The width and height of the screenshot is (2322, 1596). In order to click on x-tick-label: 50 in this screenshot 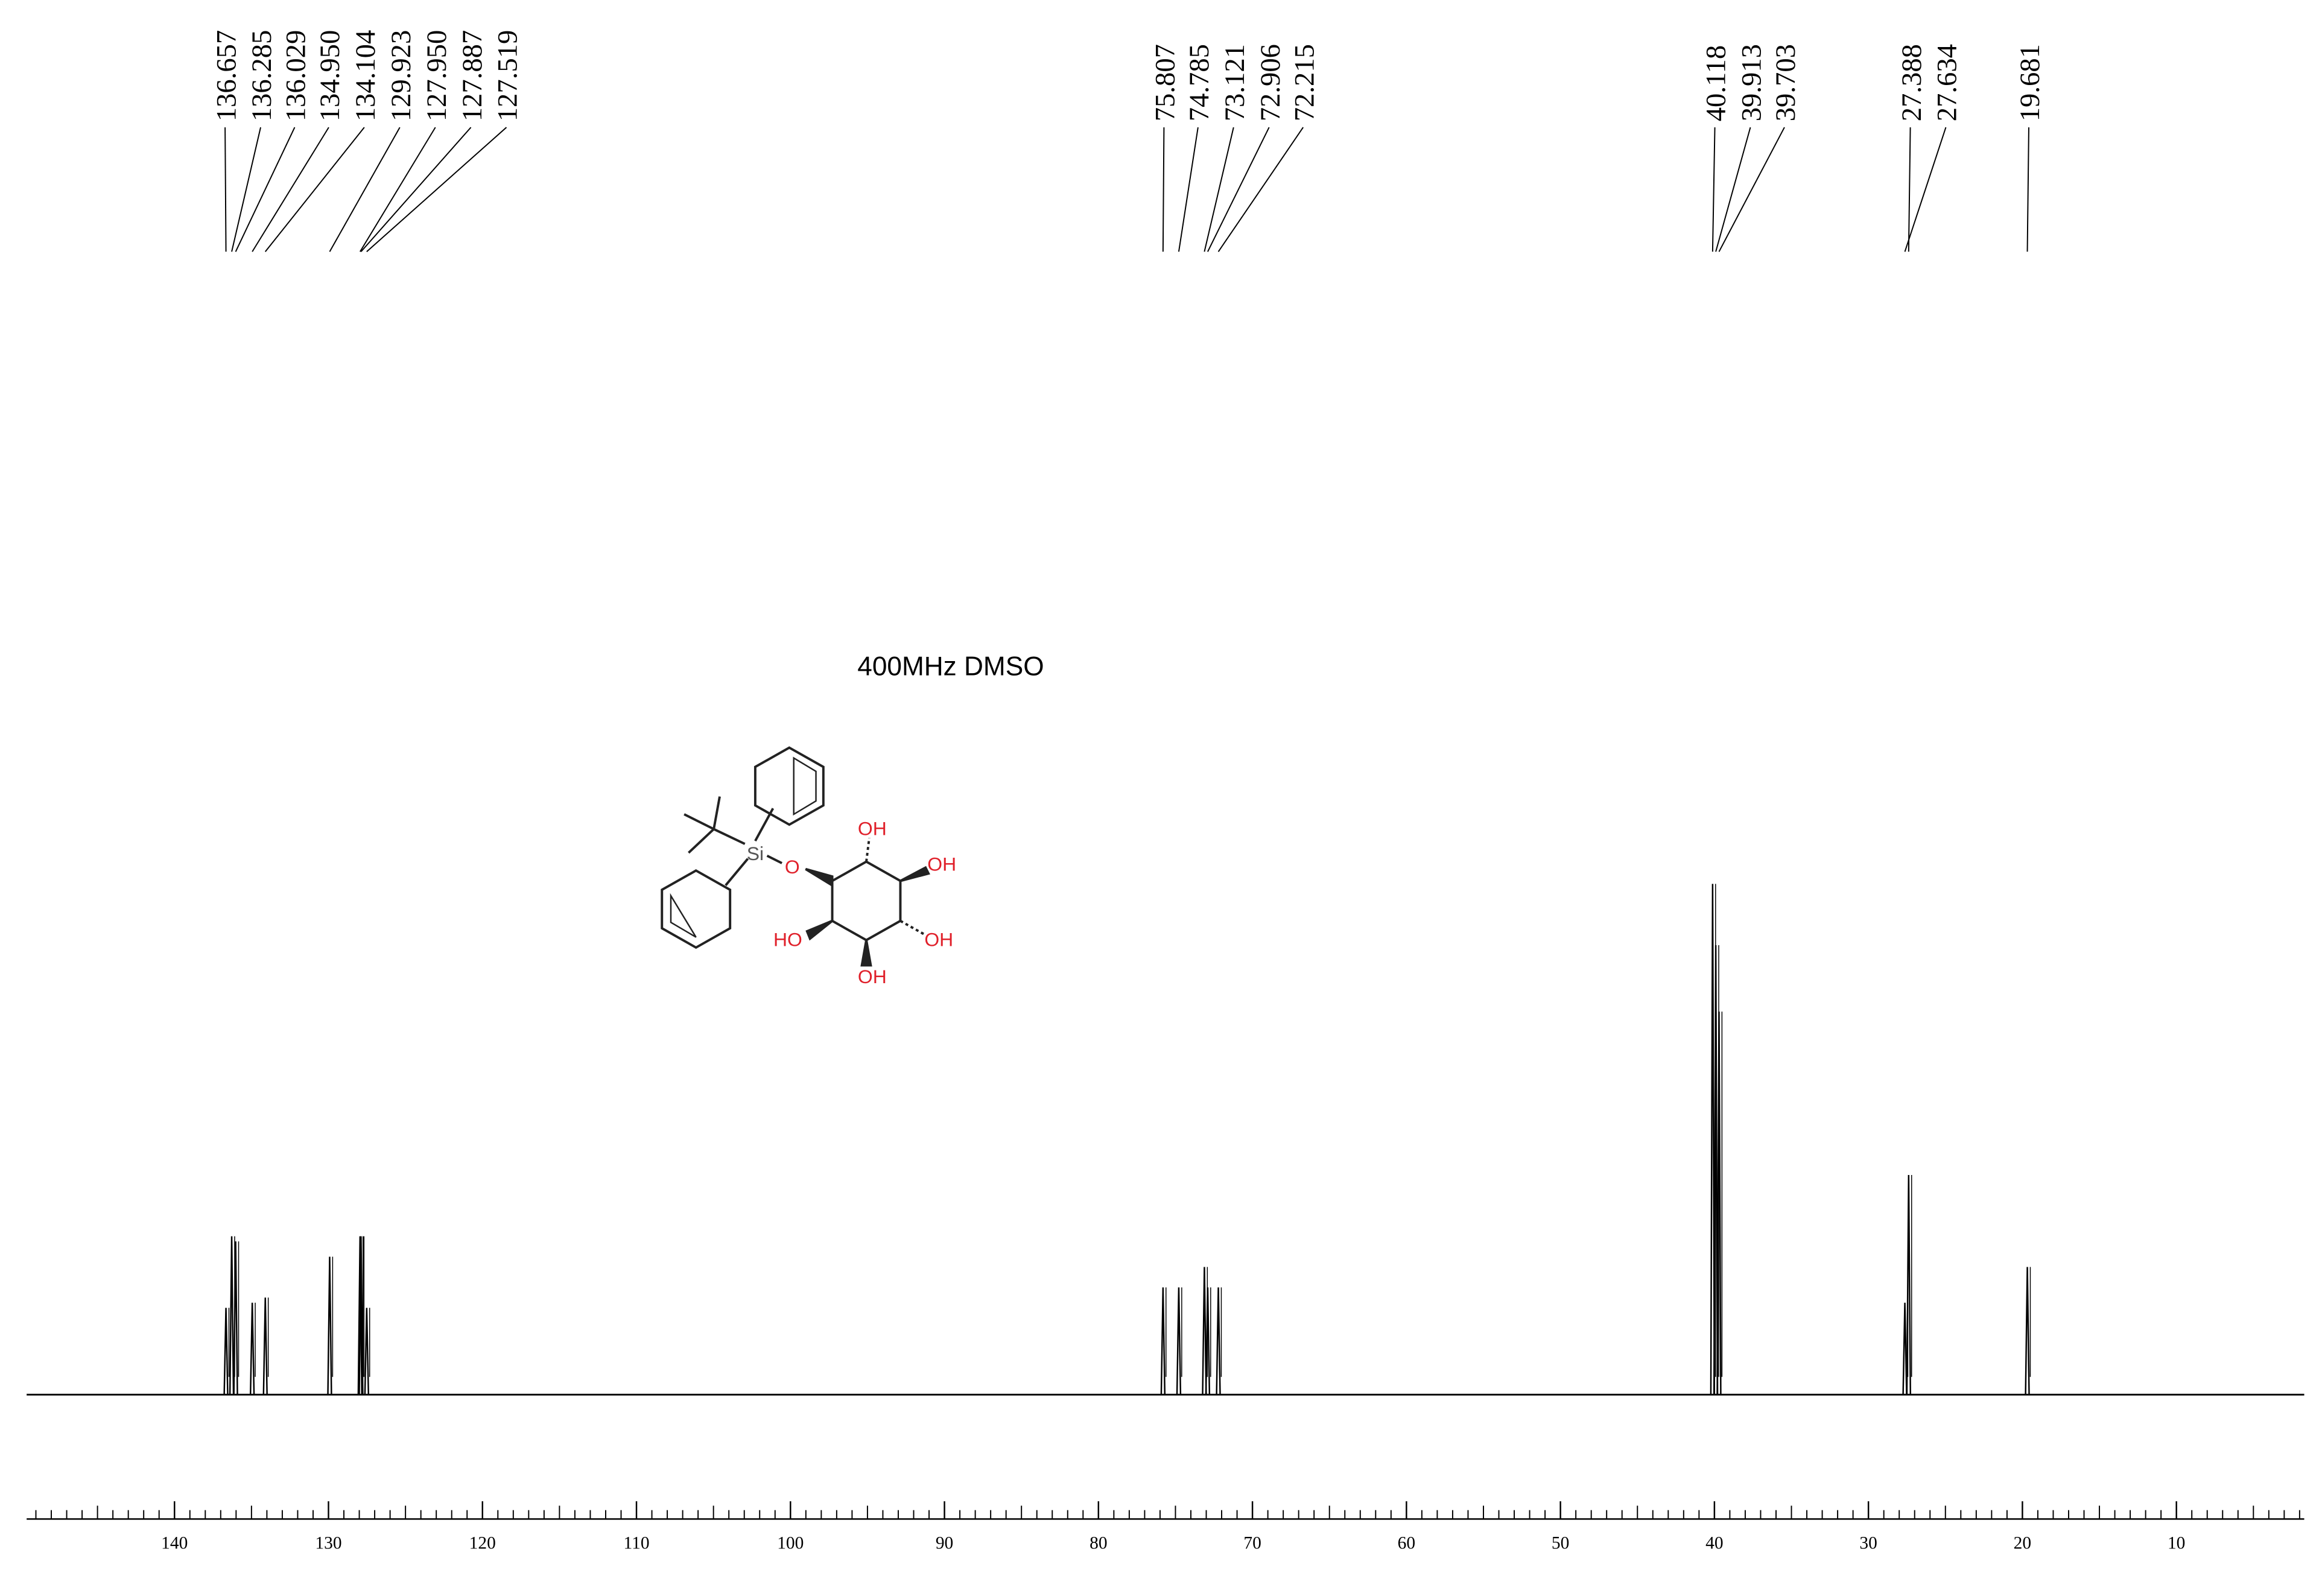, I will do `click(1560, 1543)`.